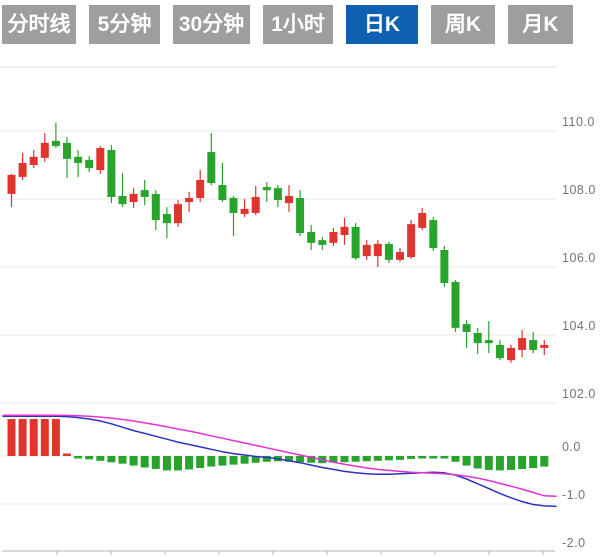  Describe the element at coordinates (579, 258) in the screenshot. I see `price-tick-label: 106.0` at that location.